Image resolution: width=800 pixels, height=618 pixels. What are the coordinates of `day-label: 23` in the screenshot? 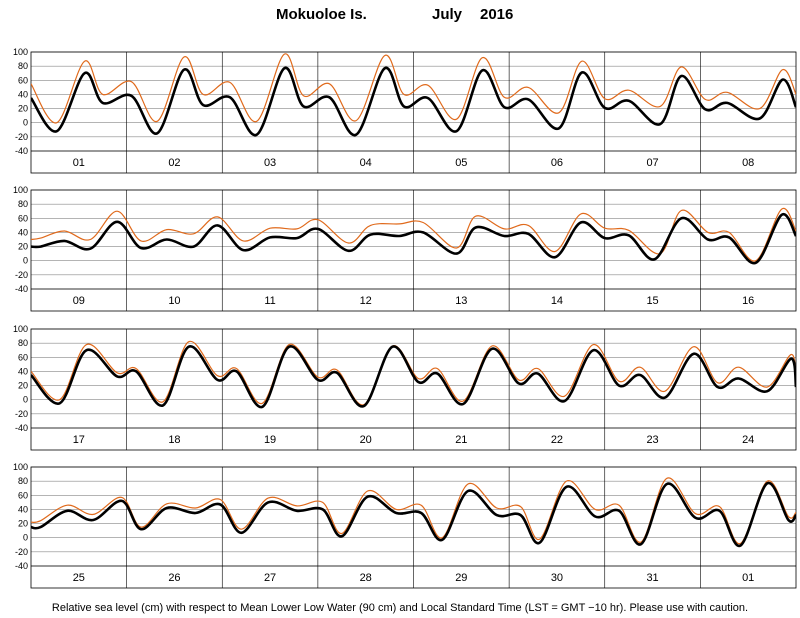 It's located at (652, 440).